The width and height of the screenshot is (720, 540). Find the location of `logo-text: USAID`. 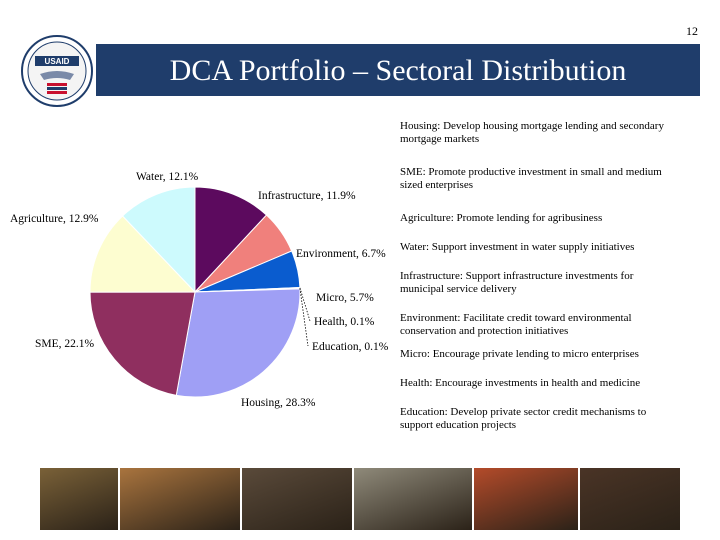

logo-text: USAID is located at coordinates (57, 61).